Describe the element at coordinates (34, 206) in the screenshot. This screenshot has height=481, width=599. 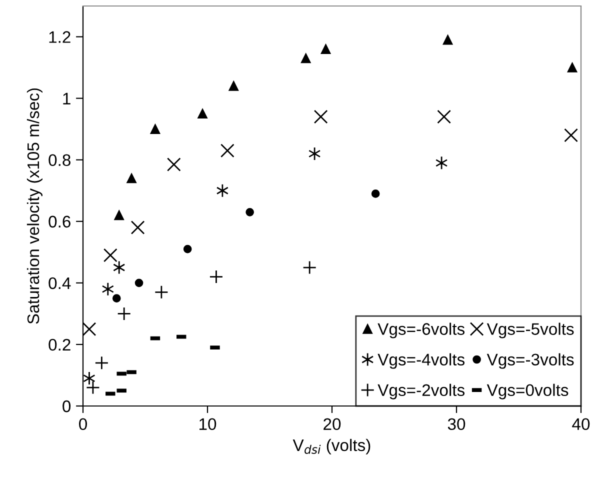
I see `y-axis-title: Saturation velocity (x105 m/sec)` at that location.